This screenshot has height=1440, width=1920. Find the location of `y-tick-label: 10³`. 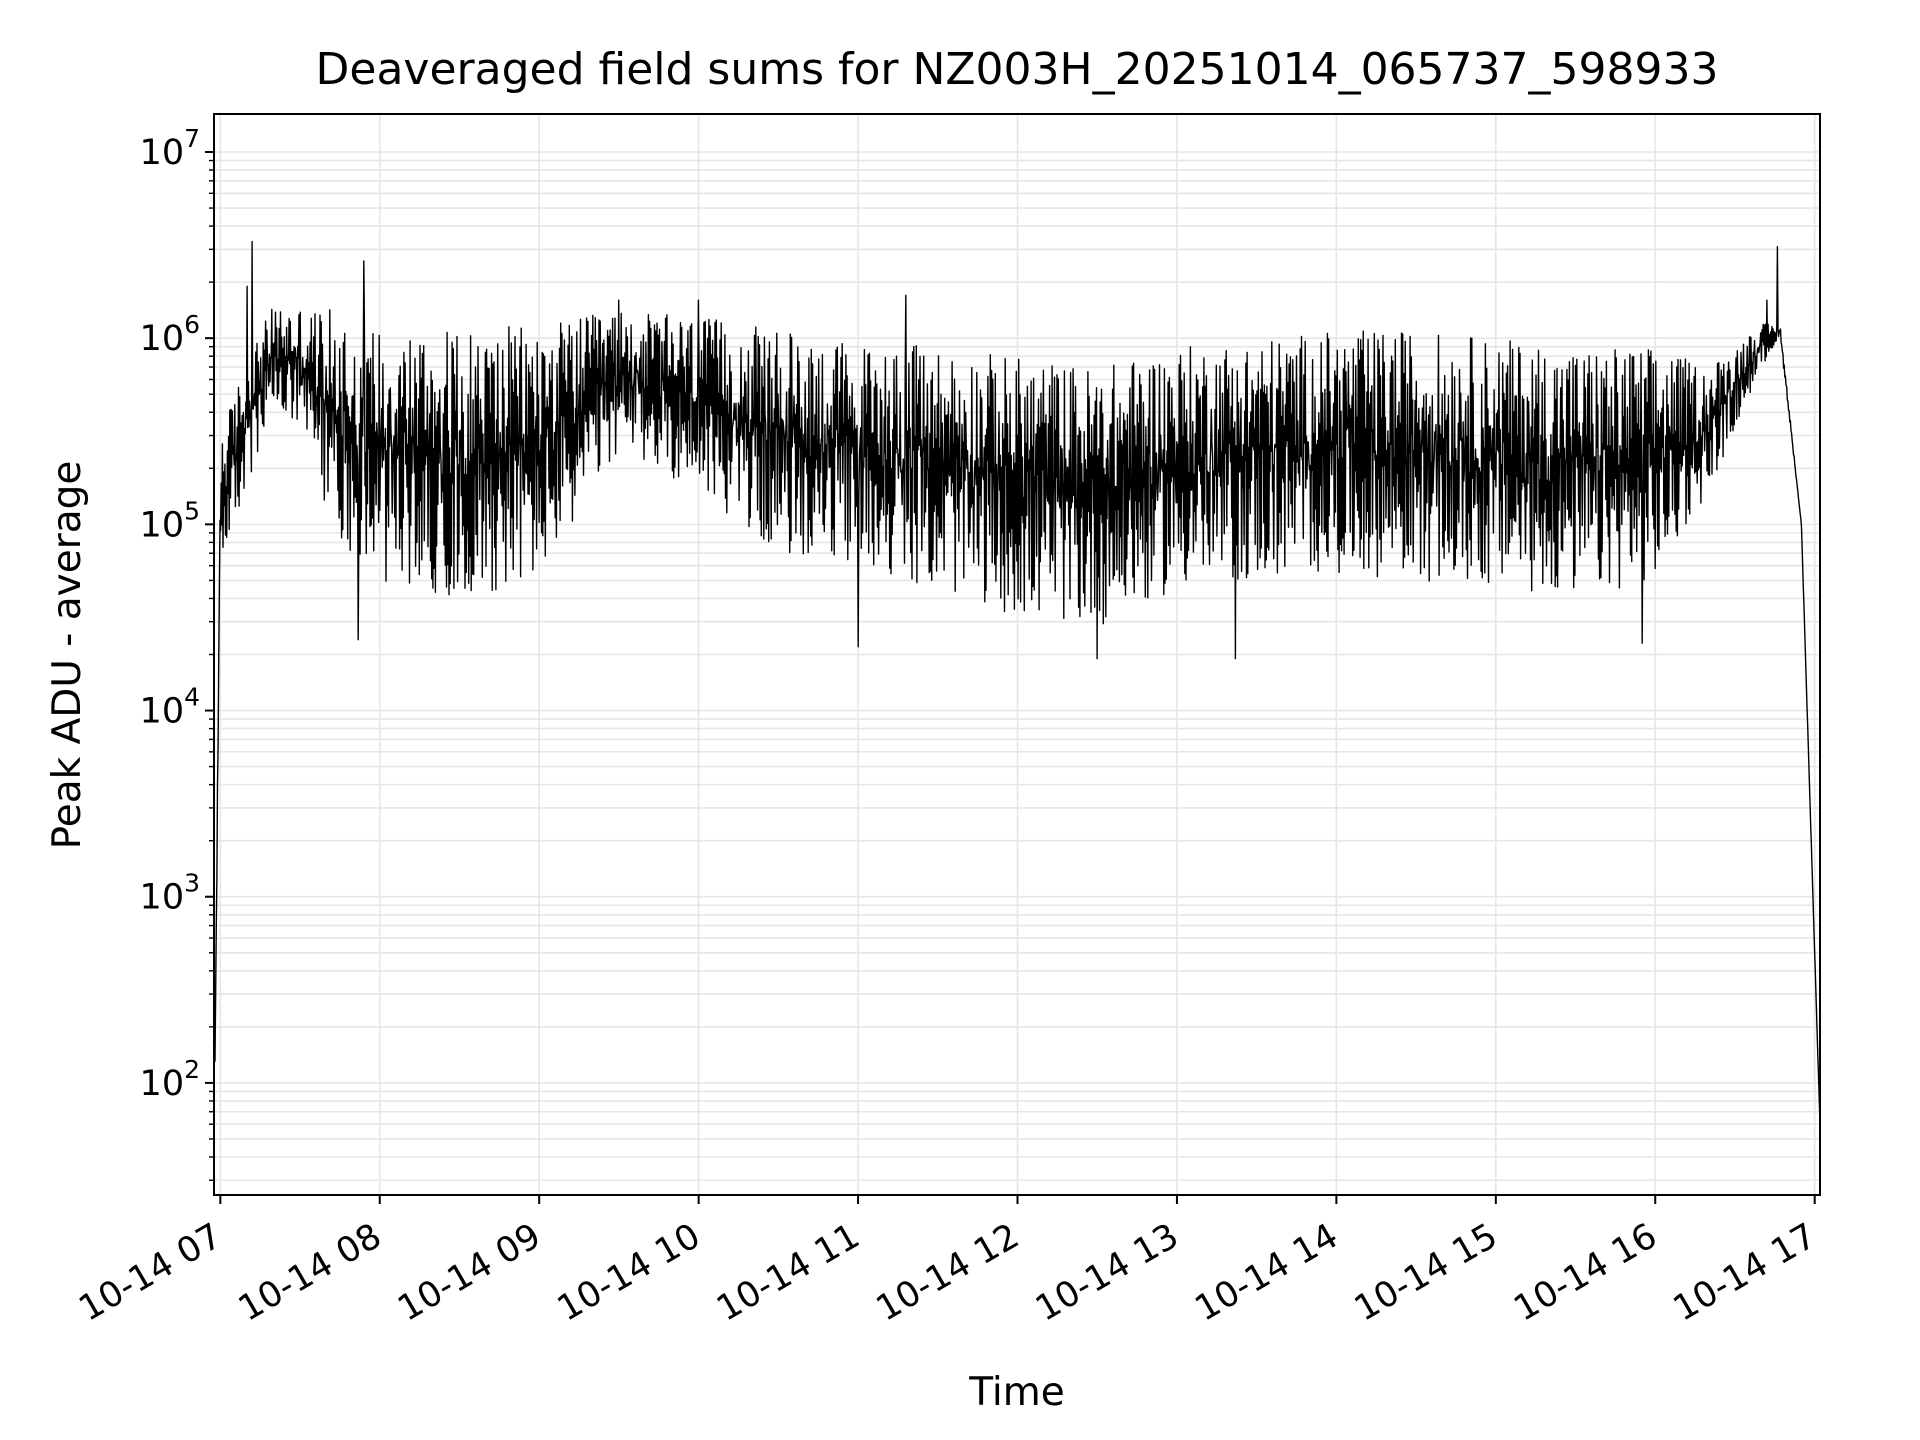

y-tick-label: 10³ is located at coordinates (170, 893).